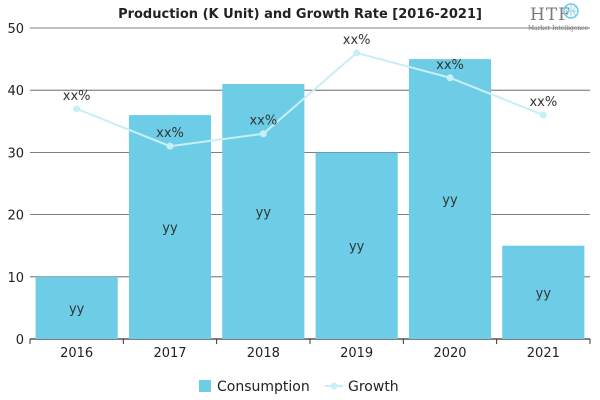  Describe the element at coordinates (169, 353) in the screenshot. I see `x-tick-label: 2017` at that location.